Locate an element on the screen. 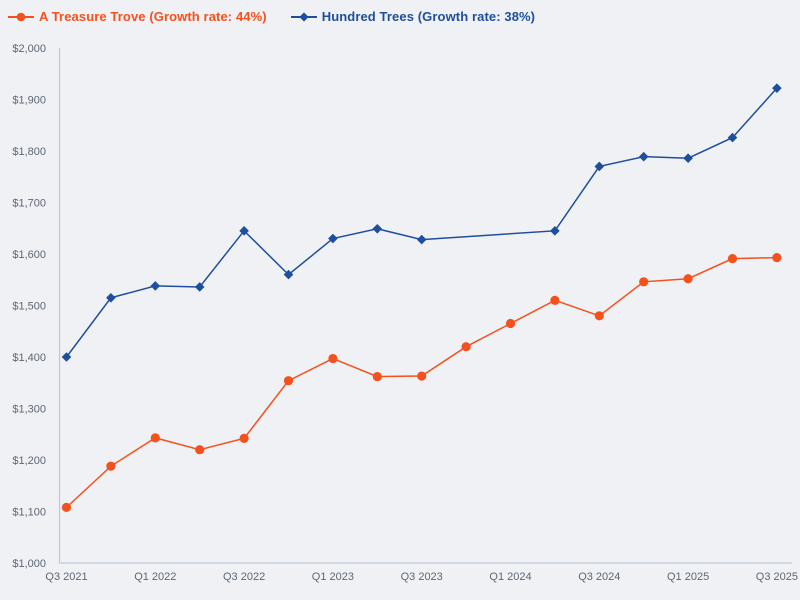 Image resolution: width=800 pixels, height=600 pixels. y-tick-label: $1,900 is located at coordinates (29, 101).